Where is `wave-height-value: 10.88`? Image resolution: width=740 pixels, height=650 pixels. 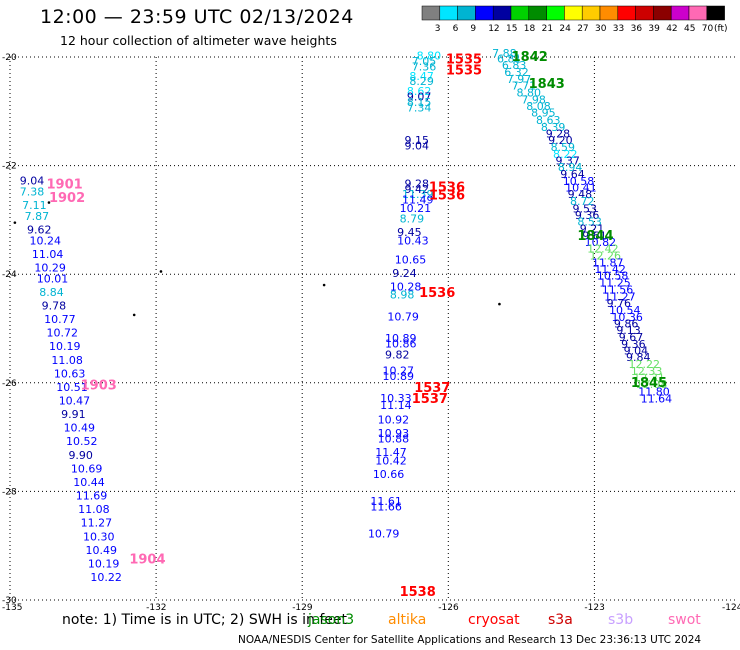 wave-height-value: 10.88 is located at coordinates (394, 439).